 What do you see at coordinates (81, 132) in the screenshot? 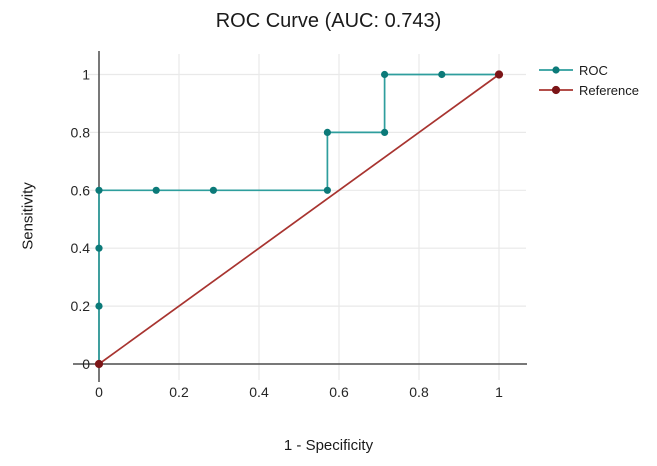
I see `y-tick-label: 0.8` at bounding box center [81, 132].